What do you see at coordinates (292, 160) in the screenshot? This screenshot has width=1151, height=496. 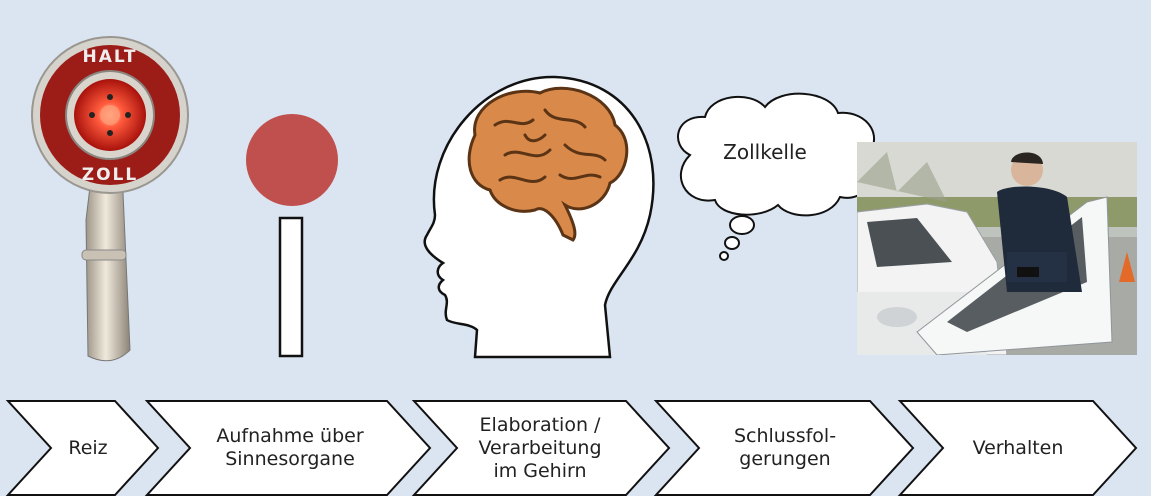 I see `info-icon-dot` at bounding box center [292, 160].